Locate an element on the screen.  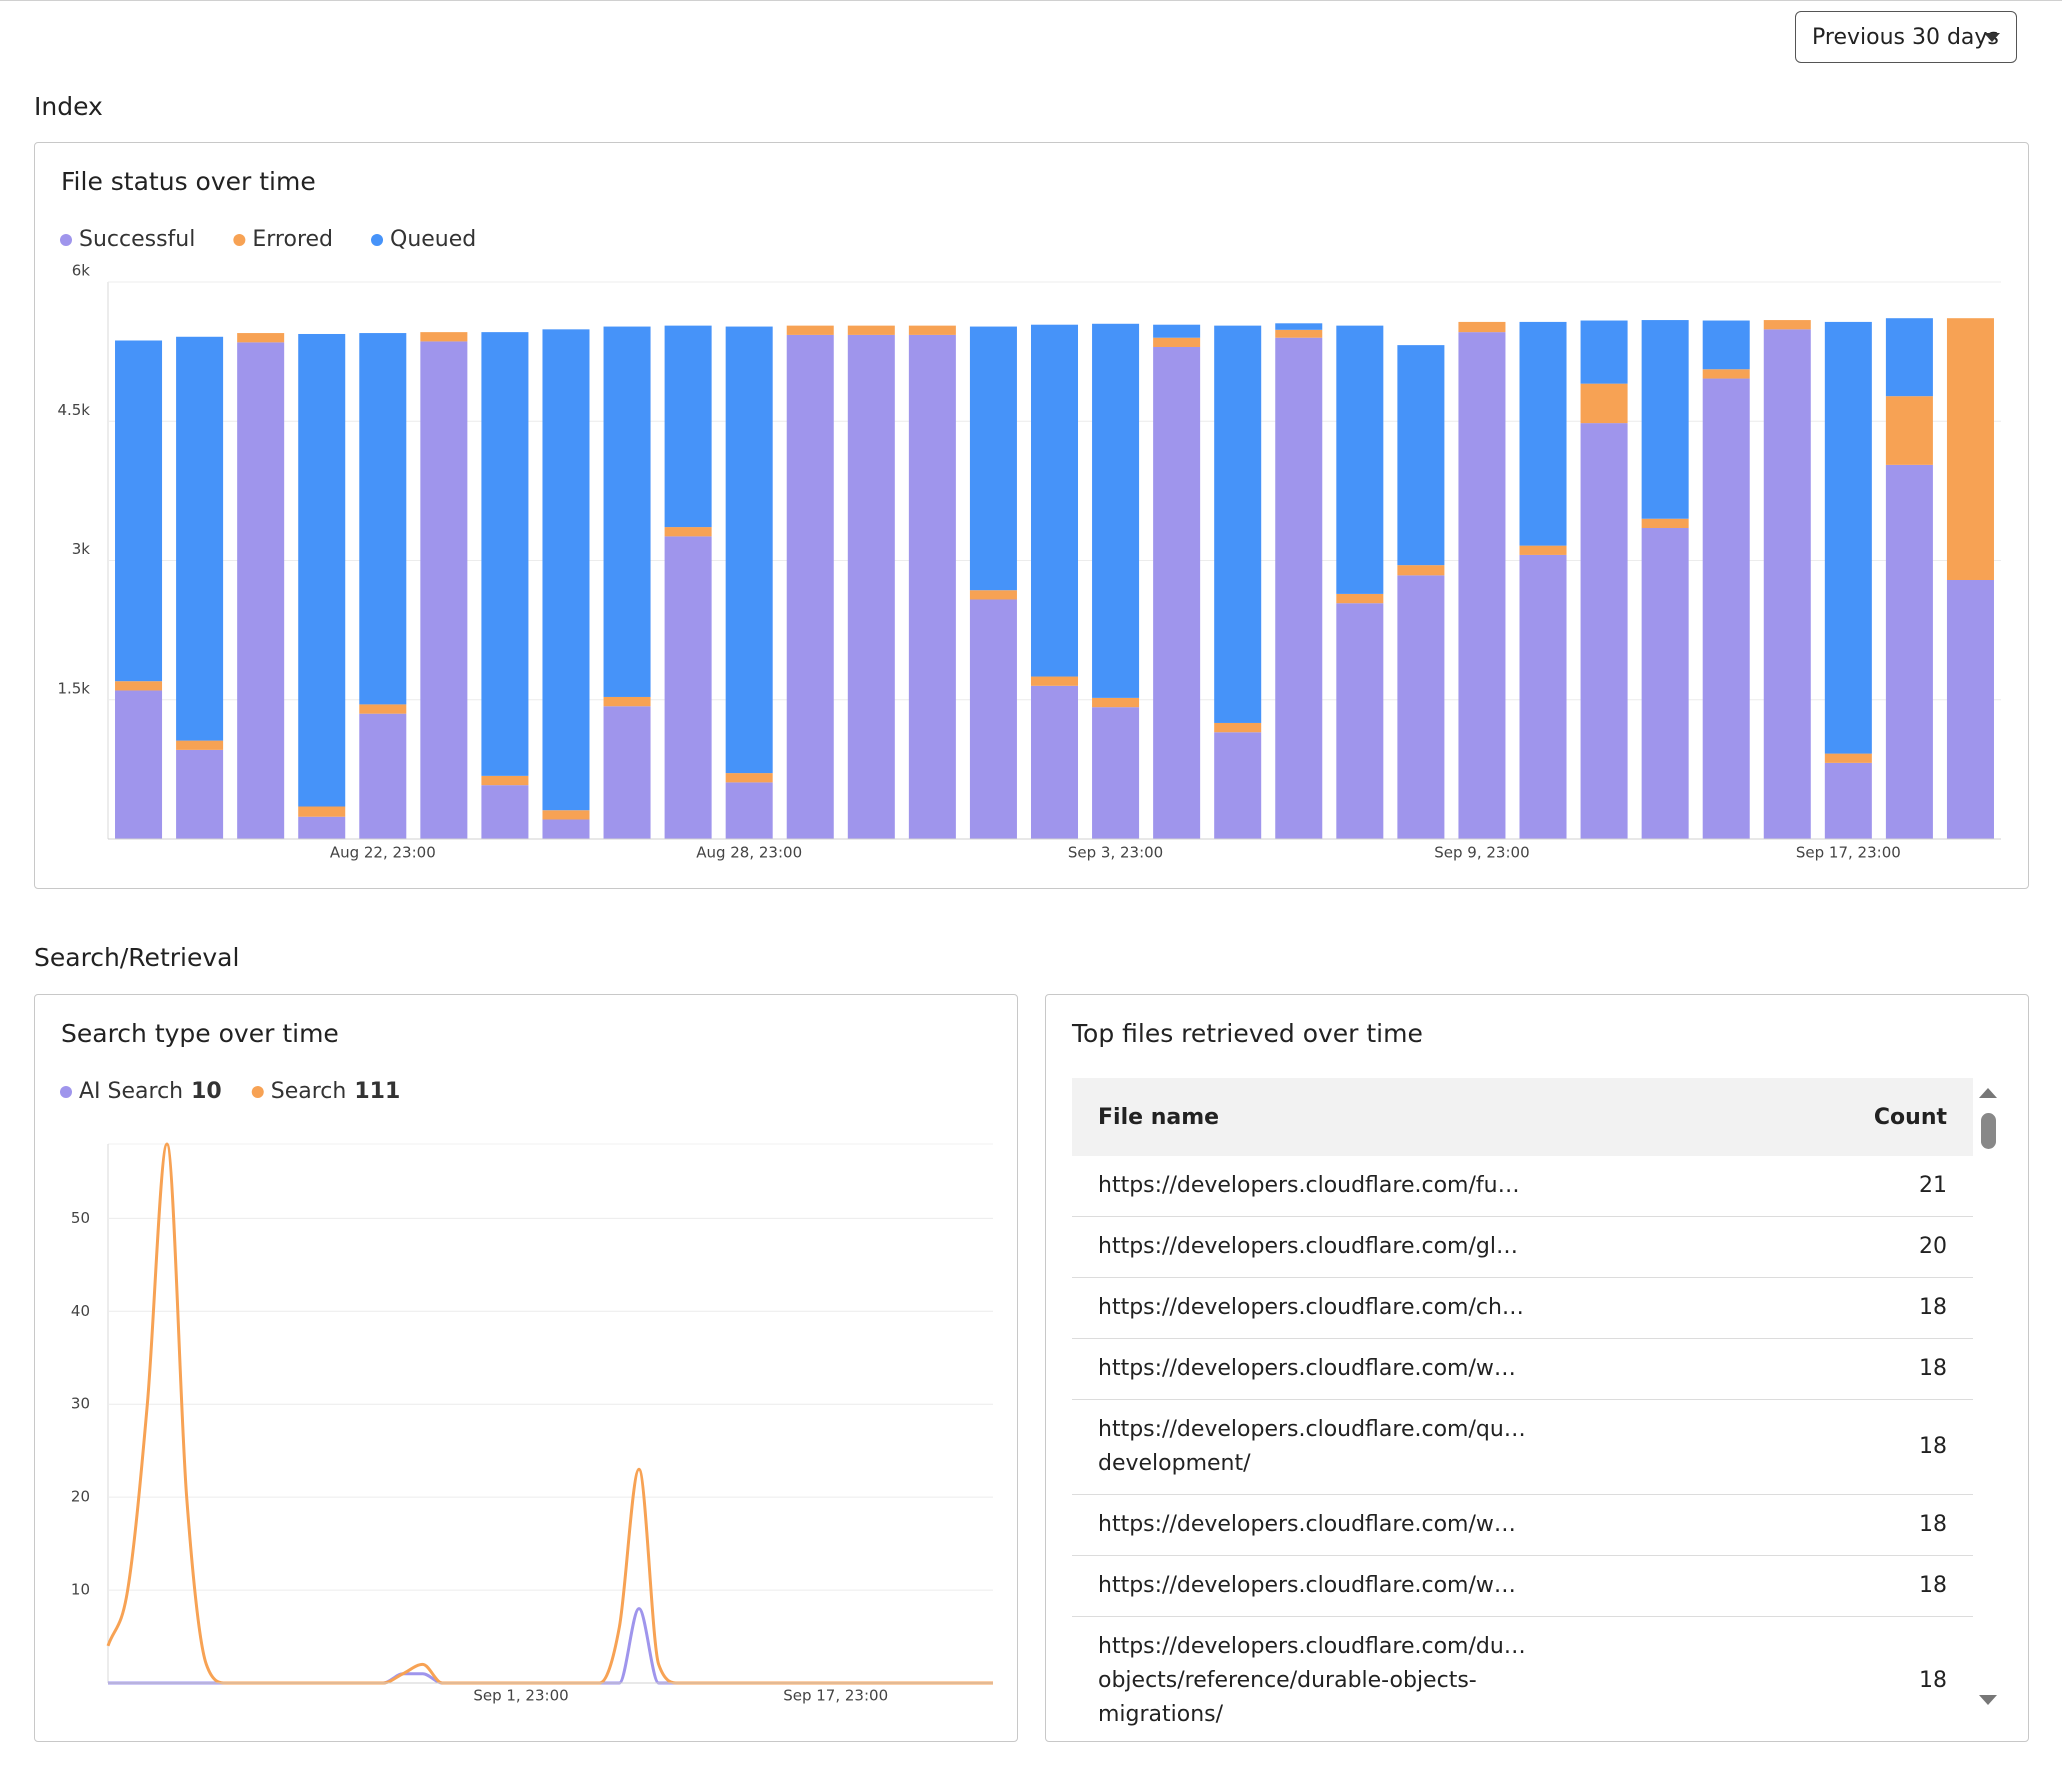
card-title: Search type over time is located at coordinates (200, 1033).